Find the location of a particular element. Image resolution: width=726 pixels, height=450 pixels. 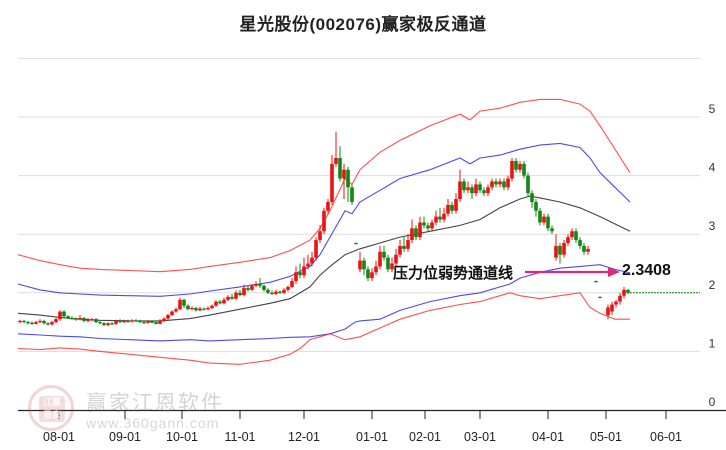

y-tick-label: 3 is located at coordinates (712, 226).